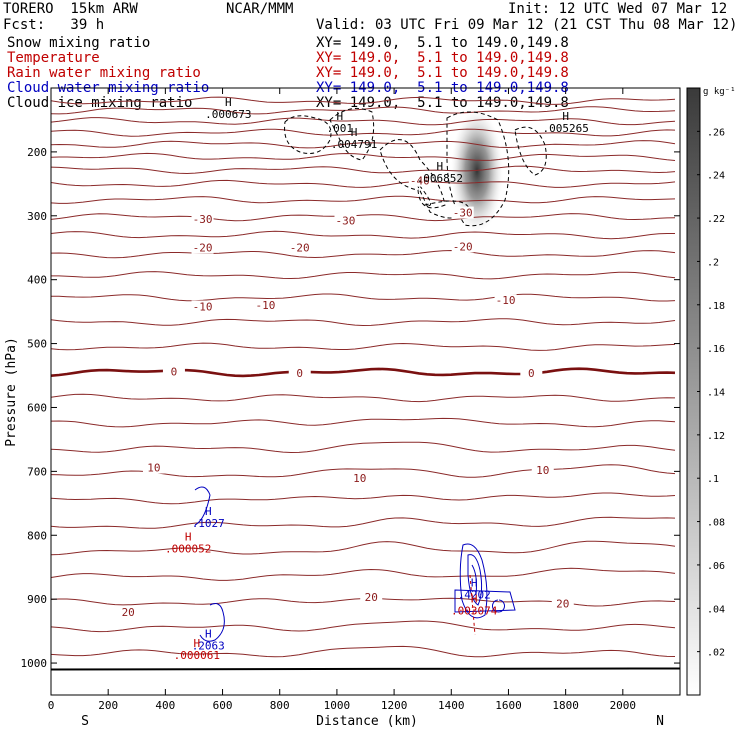 The height and width of the screenshot is (740, 740). Describe the element at coordinates (716, 653) in the screenshot. I see `colorbar-tick-label: .02` at that location.